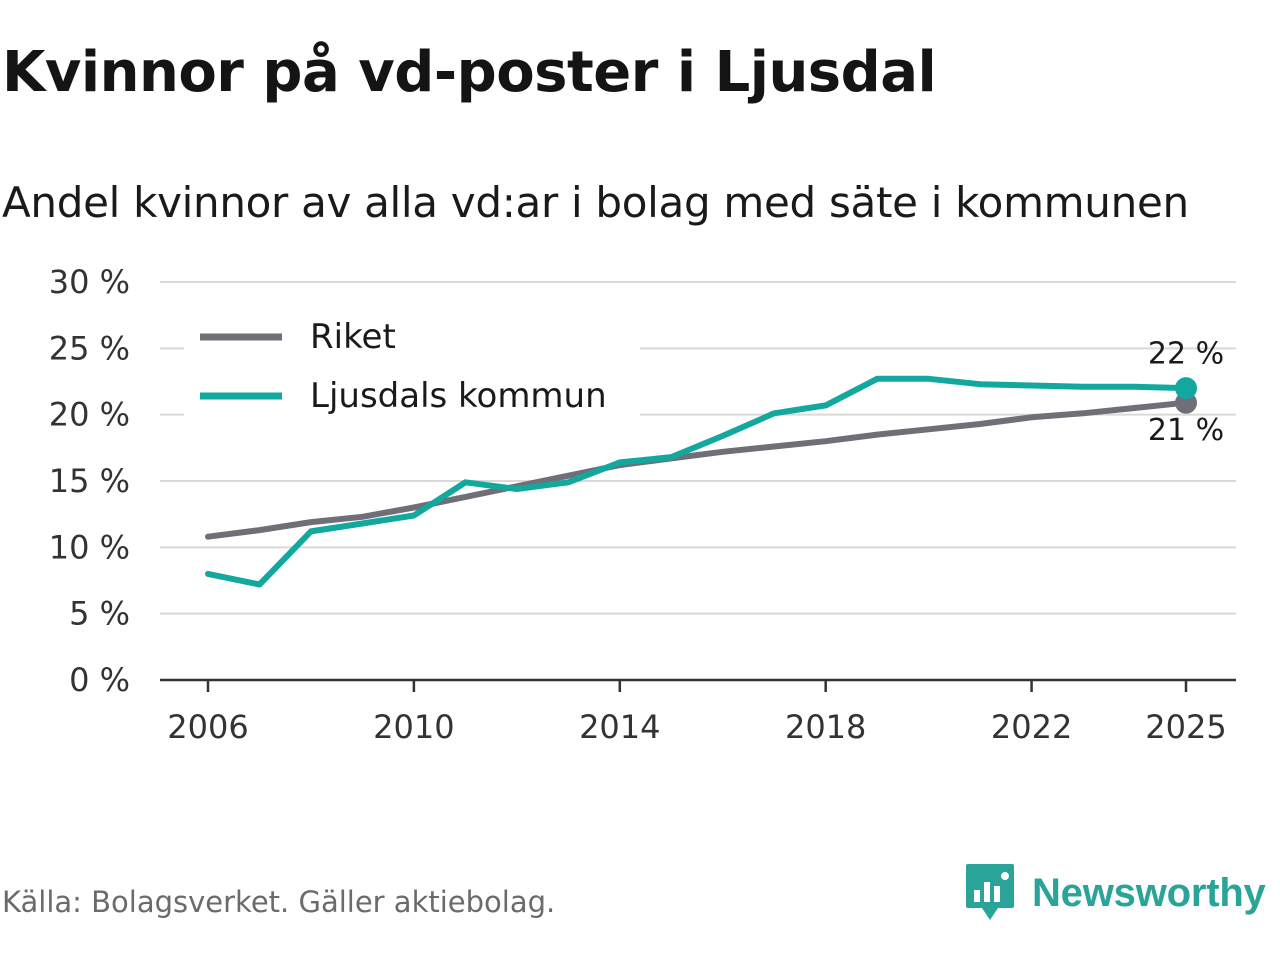 The height and width of the screenshot is (960, 1280). What do you see at coordinates (353, 337) in the screenshot?
I see `legend-label: Riket` at bounding box center [353, 337].